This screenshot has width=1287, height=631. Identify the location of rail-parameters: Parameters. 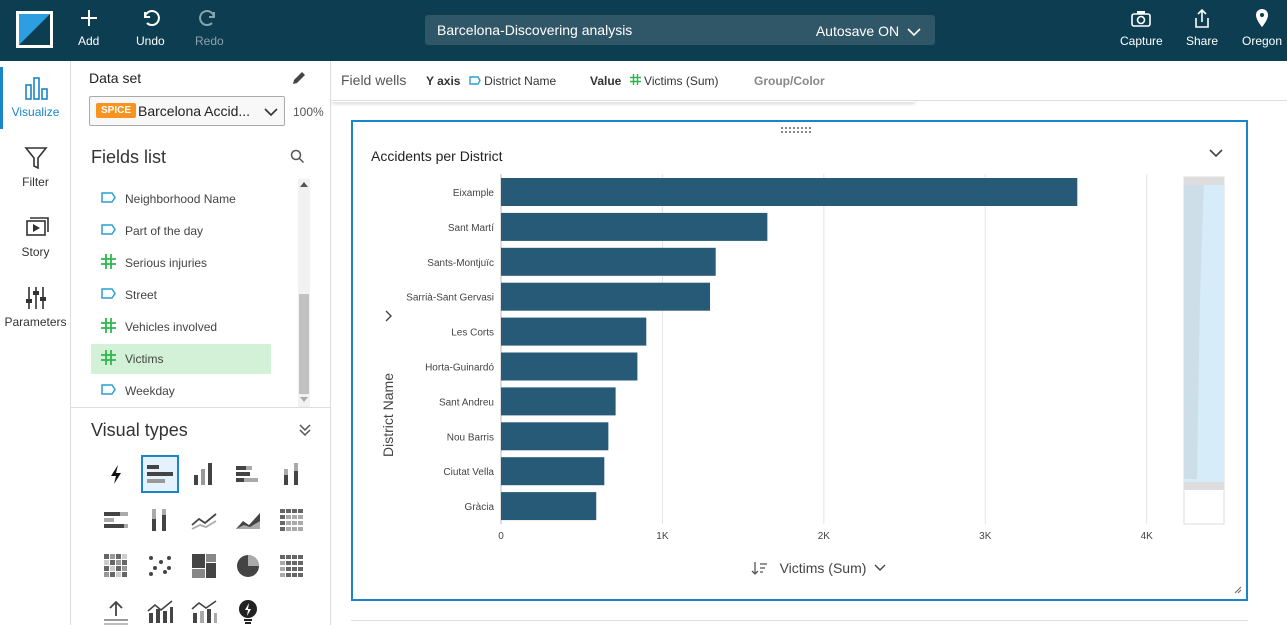
(35, 307).